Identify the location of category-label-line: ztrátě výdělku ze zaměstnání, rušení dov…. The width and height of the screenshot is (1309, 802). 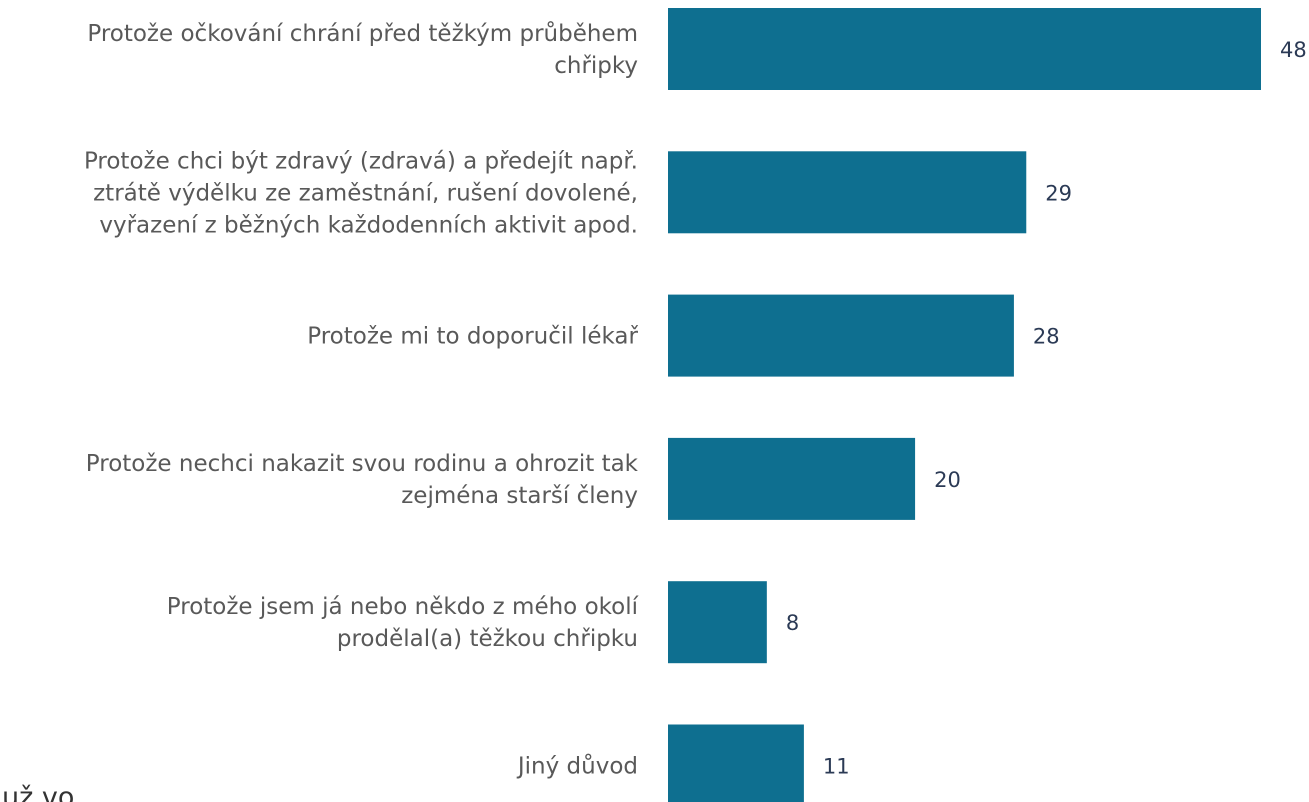
(365, 193).